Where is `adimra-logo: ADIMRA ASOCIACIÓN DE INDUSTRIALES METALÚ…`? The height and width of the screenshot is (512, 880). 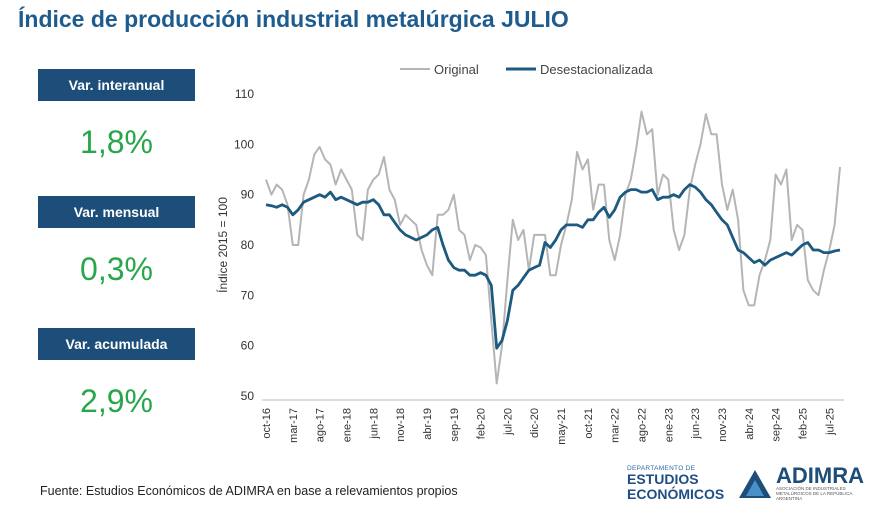
adimra-logo: ADIMRA ASOCIACIÓN DE INDUSTRIALES METALÚ… is located at coordinates (802, 483).